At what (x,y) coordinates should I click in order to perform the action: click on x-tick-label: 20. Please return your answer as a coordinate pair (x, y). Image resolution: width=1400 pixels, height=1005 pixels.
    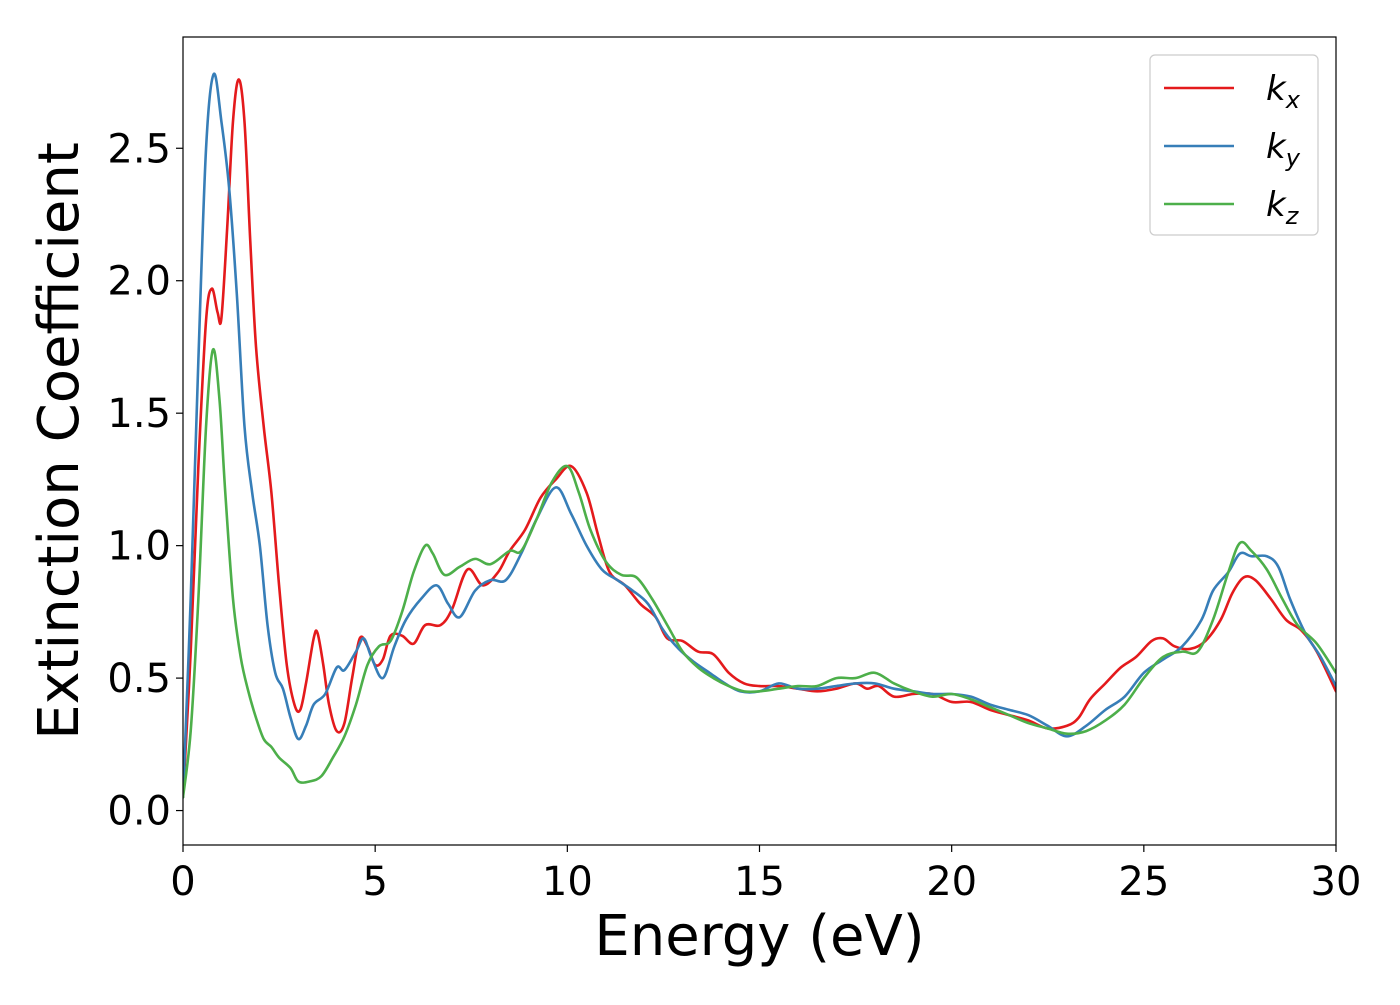
    Looking at the image, I should click on (951, 882).